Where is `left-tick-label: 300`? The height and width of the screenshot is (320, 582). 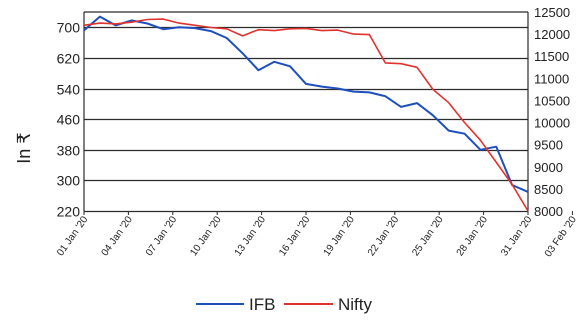
left-tick-label: 300 is located at coordinates (69, 181).